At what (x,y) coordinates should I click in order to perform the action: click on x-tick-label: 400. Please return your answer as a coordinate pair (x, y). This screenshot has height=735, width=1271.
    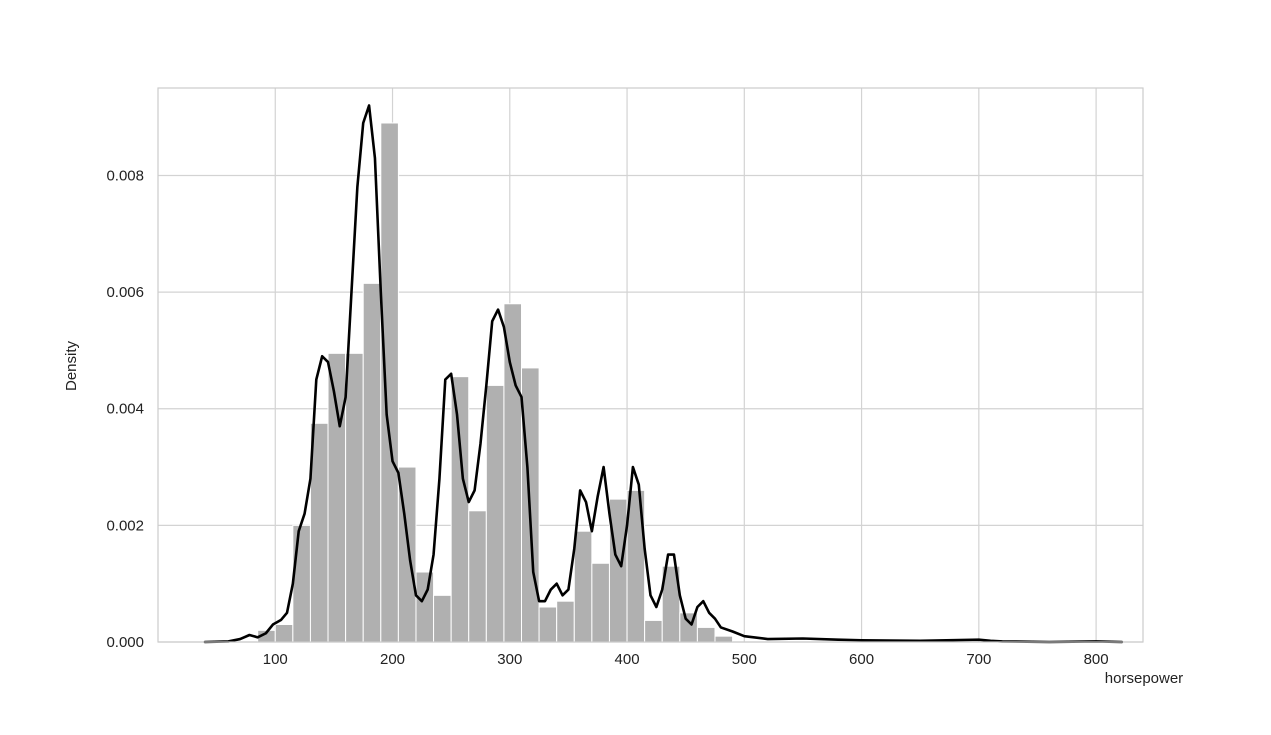
    Looking at the image, I should click on (627, 659).